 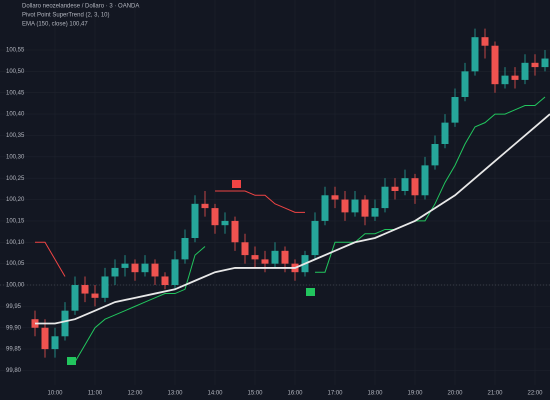 What do you see at coordinates (95, 394) in the screenshot?
I see `x-tick-label: 11:00` at bounding box center [95, 394].